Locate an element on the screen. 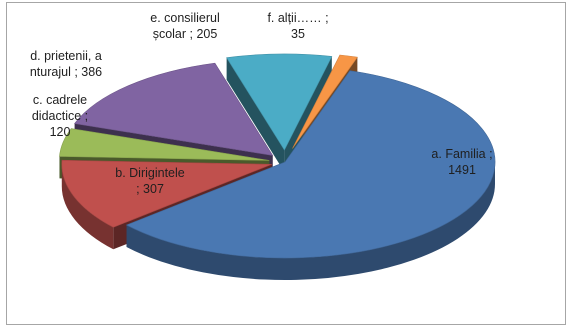 This screenshot has height=327, width=568. data-label-familia: a. Familia ; 1491 is located at coordinates (461, 162).